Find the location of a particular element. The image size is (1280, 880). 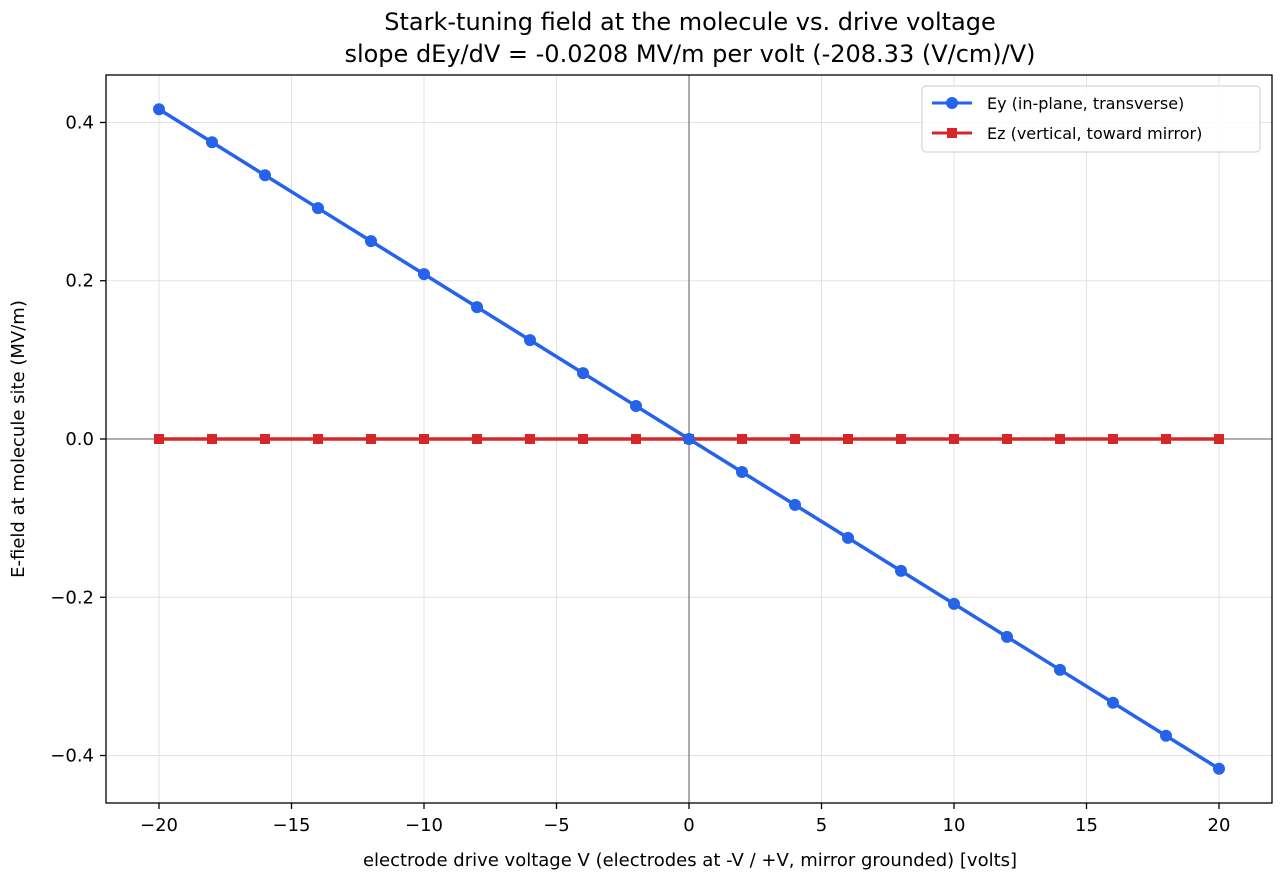

y-axis-label: E-field at molecule site (MV/m) is located at coordinates (18, 439).